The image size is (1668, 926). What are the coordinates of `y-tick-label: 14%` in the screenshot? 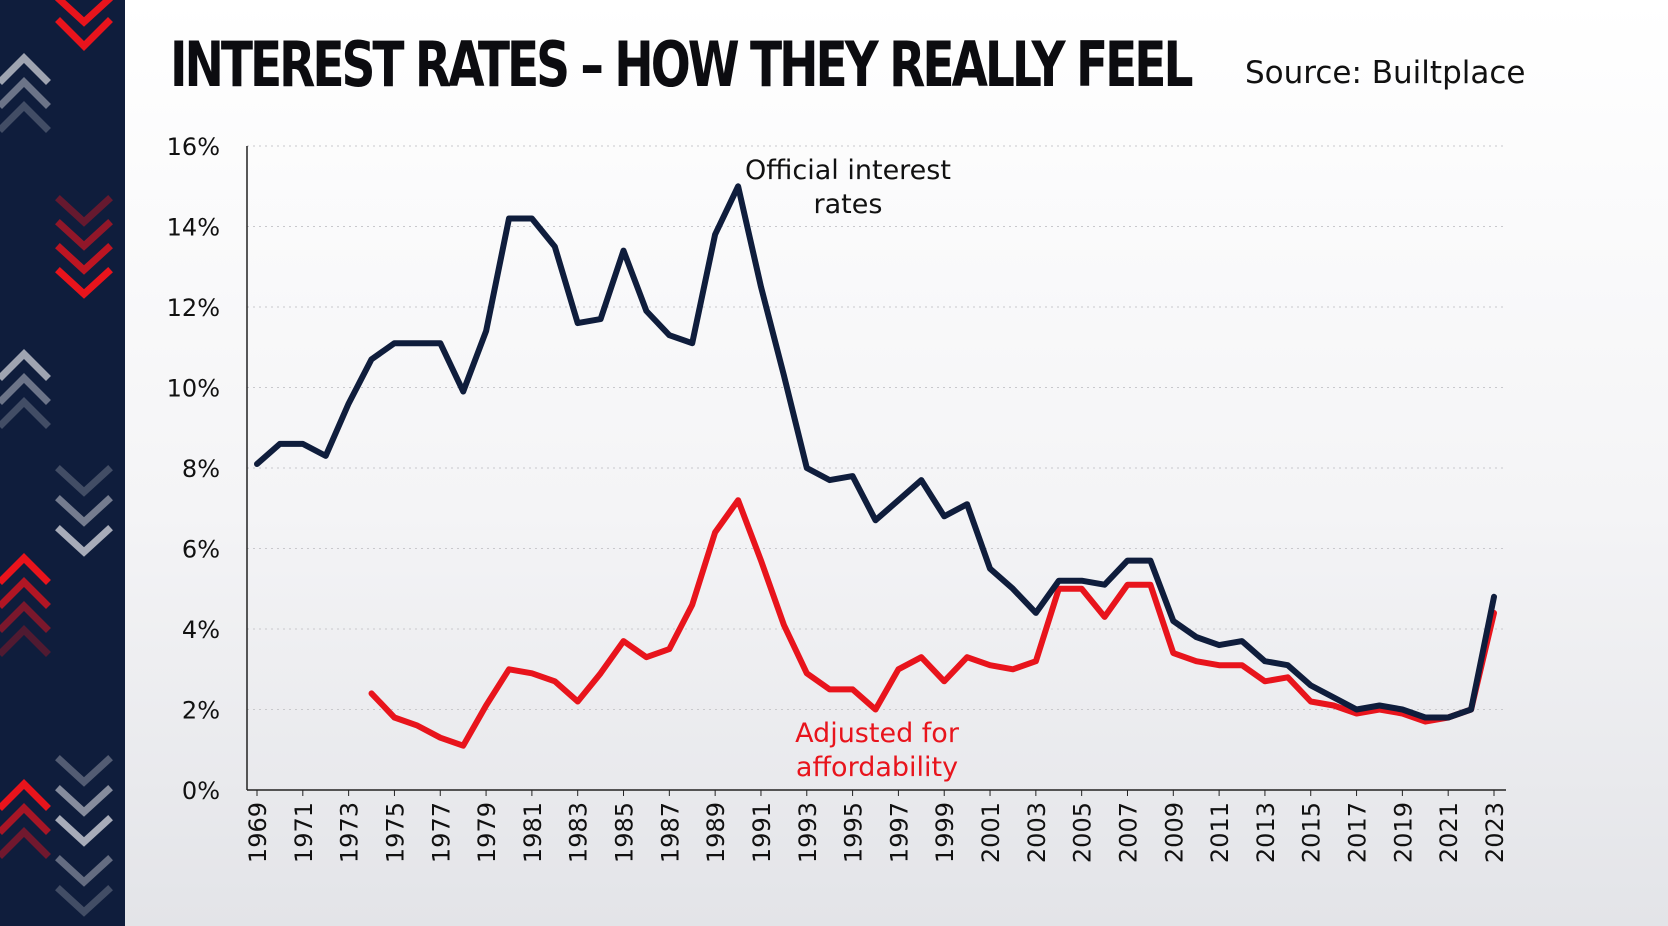 It's located at (193, 228).